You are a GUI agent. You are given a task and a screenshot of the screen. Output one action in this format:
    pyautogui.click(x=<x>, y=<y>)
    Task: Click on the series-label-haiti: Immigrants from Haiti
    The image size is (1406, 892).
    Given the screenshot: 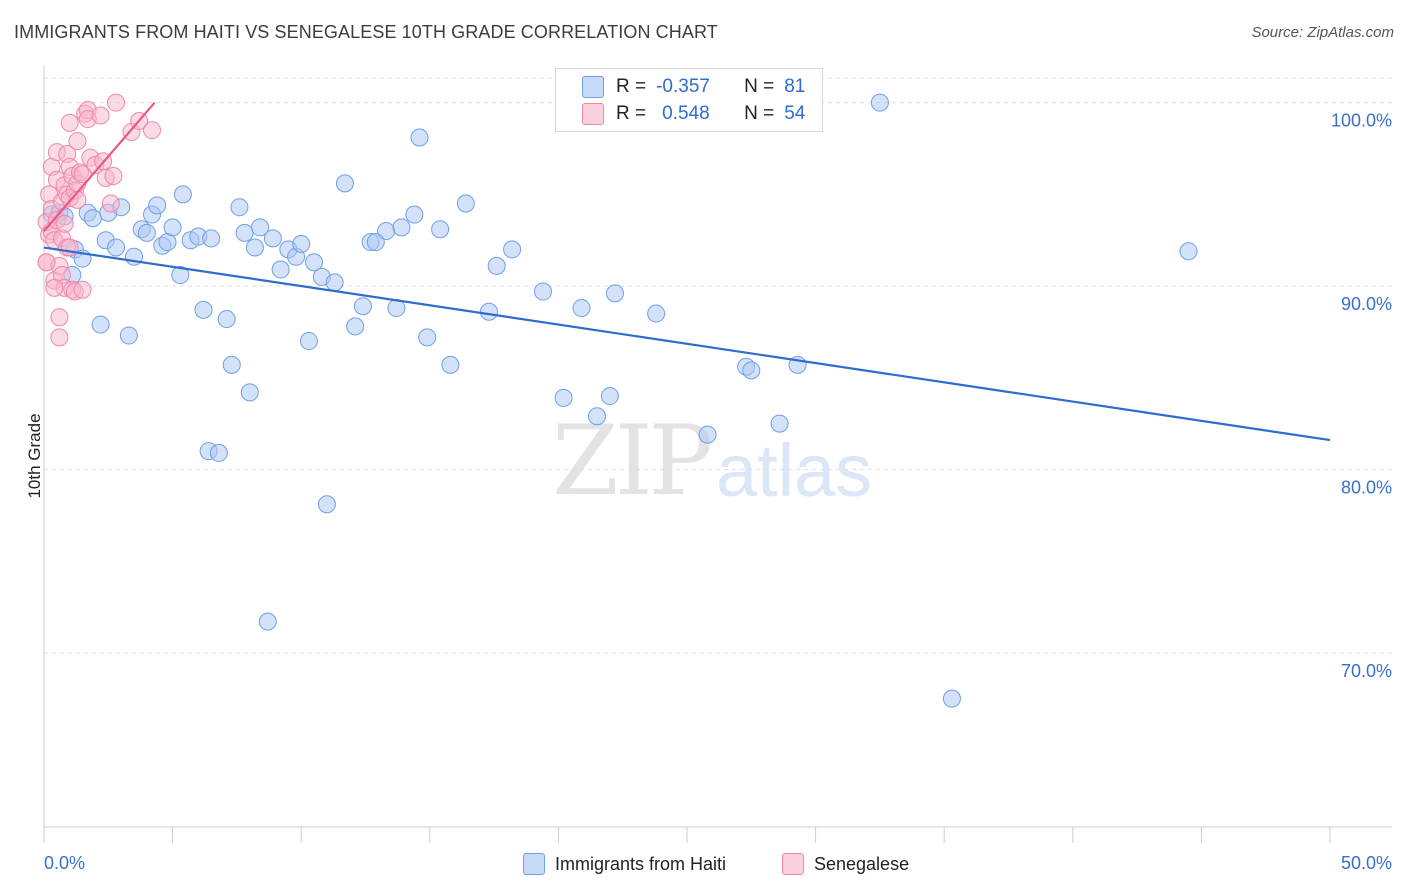 What is the action you would take?
    pyautogui.click(x=641, y=863)
    